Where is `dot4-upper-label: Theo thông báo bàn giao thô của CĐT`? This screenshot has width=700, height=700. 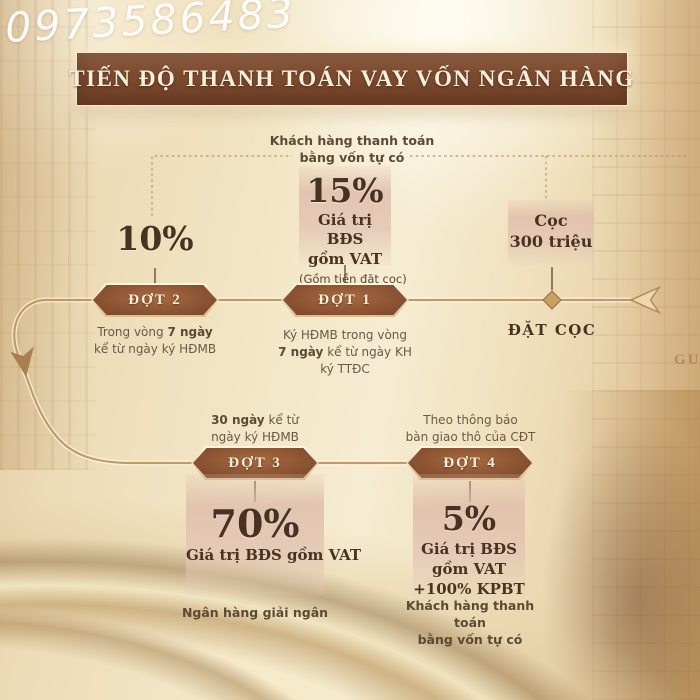 dot4-upper-label: Theo thông báo bàn giao thô của CĐT is located at coordinates (470, 429).